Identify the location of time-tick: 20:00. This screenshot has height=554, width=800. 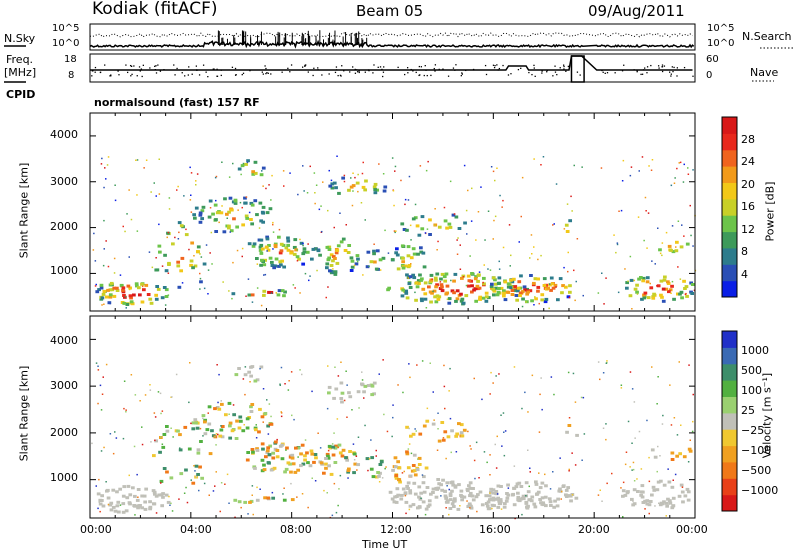
(594, 529).